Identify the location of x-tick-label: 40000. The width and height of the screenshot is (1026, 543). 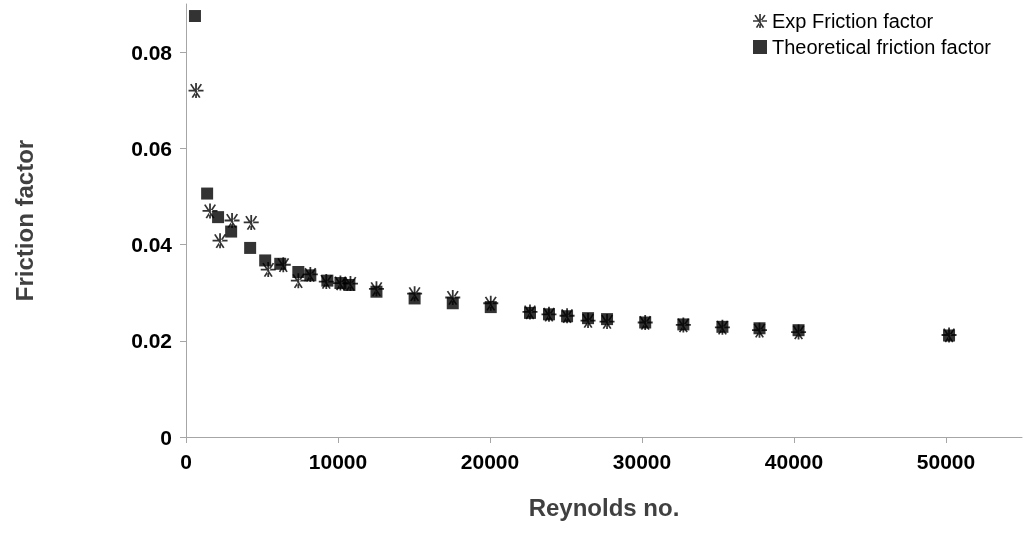
(794, 461).